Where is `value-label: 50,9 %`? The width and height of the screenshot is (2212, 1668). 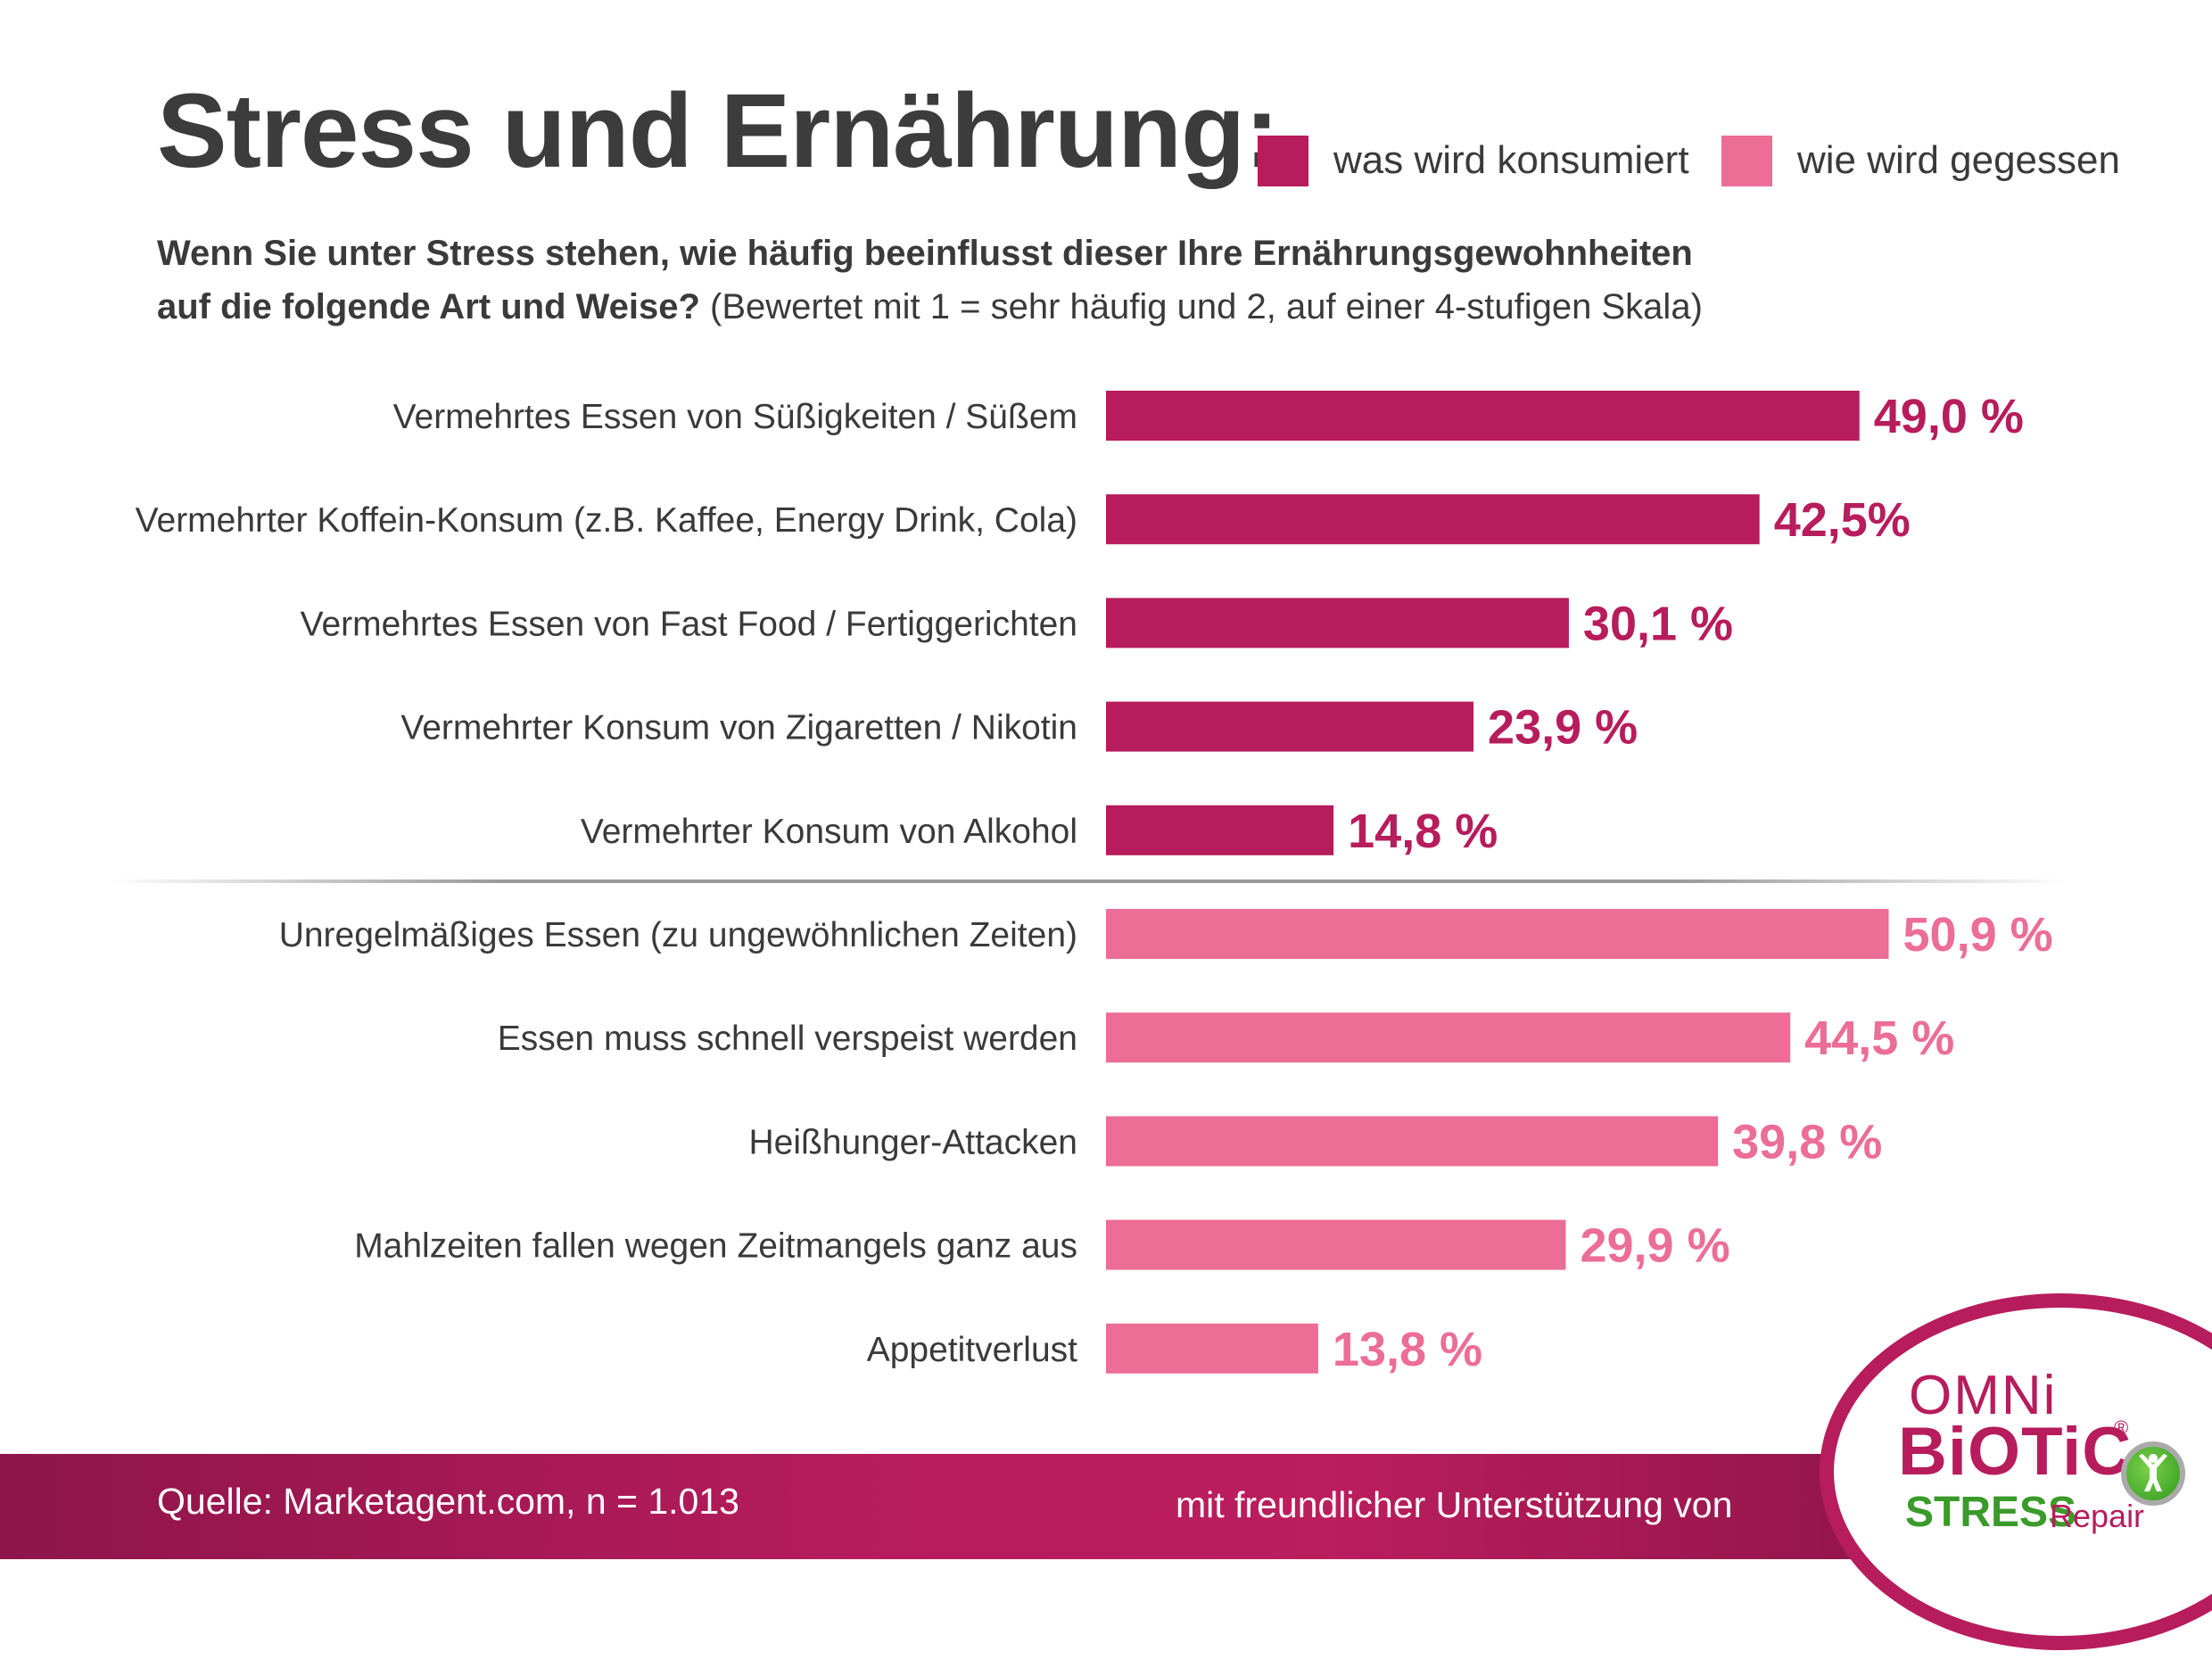
value-label: 50,9 % is located at coordinates (1978, 935).